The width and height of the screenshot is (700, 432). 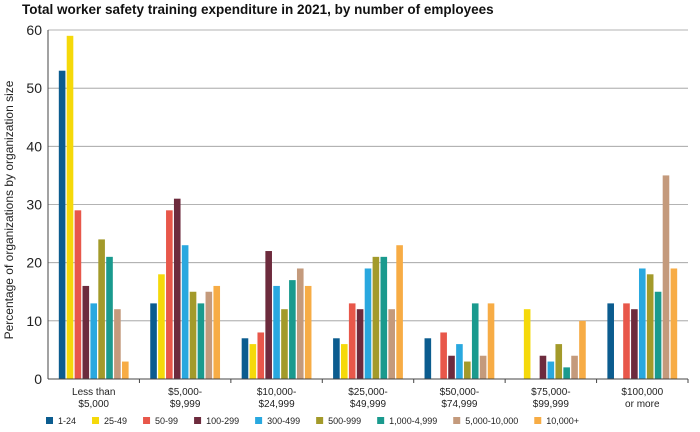 What do you see at coordinates (413, 421) in the screenshot?
I see `legend-label: 1,000-4,999` at bounding box center [413, 421].